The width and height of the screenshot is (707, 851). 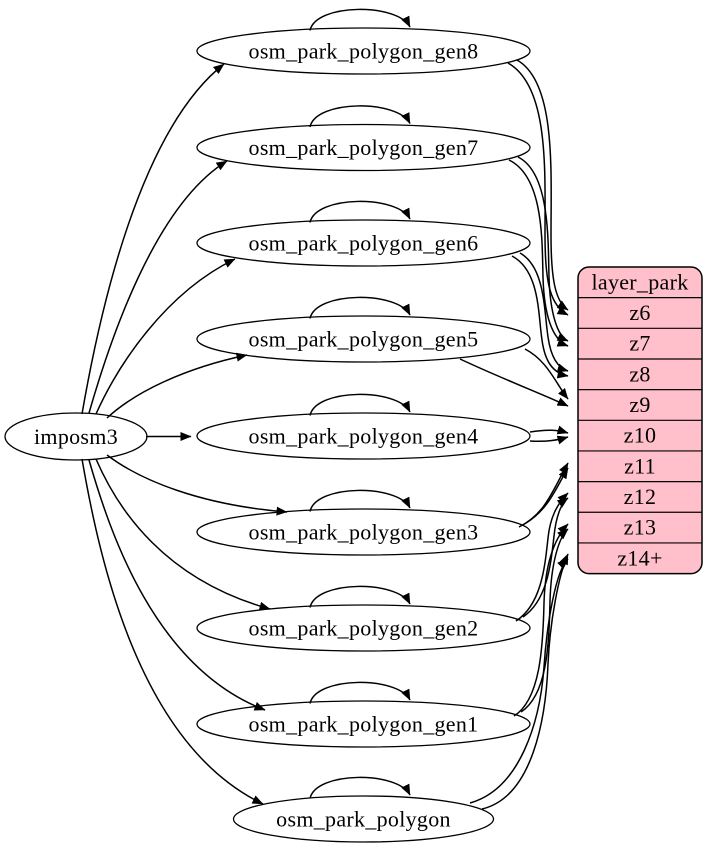 I want to click on layer-row-z9: z9, so click(x=639, y=404).